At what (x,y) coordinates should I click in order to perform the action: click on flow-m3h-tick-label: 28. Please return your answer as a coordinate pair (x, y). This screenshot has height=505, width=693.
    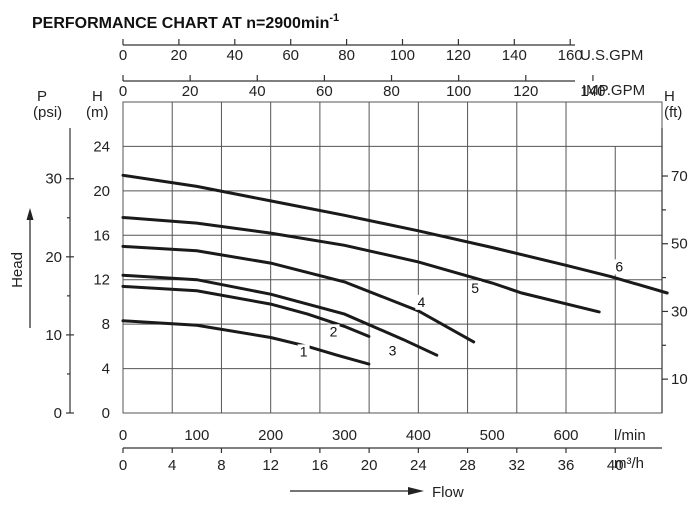
    Looking at the image, I should click on (467, 465).